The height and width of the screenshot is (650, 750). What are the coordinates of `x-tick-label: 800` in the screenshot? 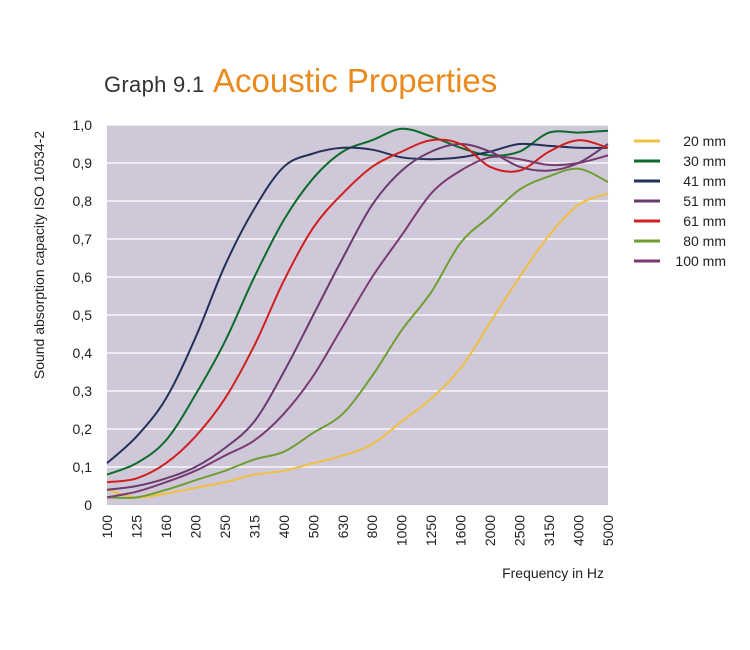 It's located at (372, 527).